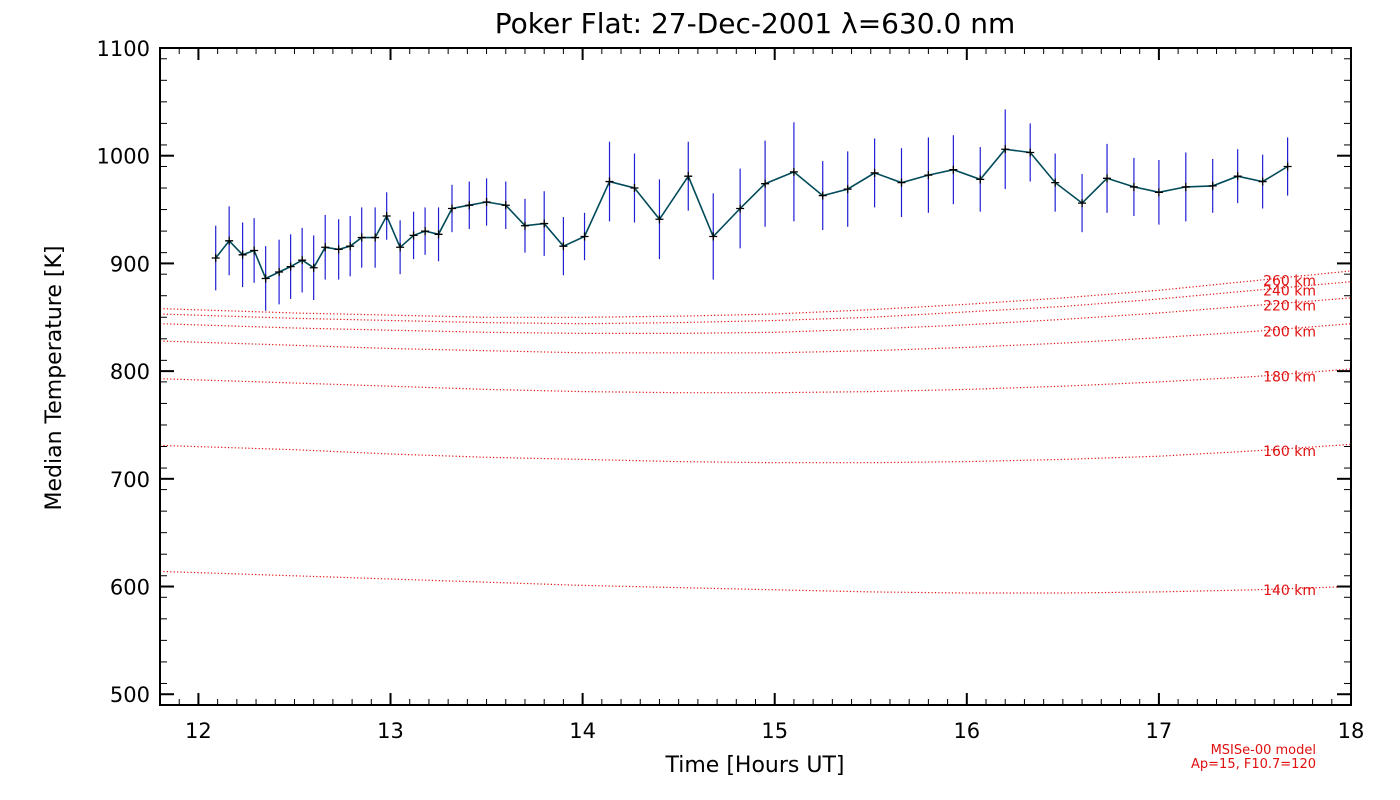  I want to click on model-label-180km: 180 km, so click(1289, 378).